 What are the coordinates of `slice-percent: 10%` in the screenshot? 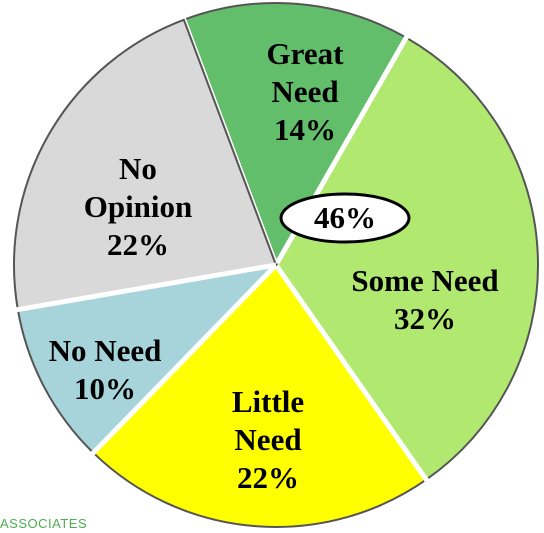 It's located at (105, 388).